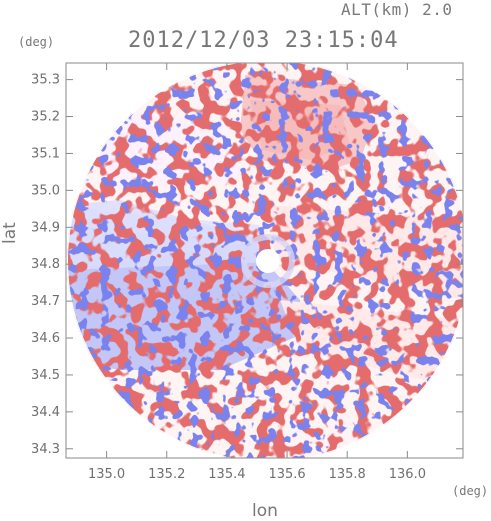  What do you see at coordinates (45, 80) in the screenshot?
I see `y-tick-label: 35.3` at bounding box center [45, 80].